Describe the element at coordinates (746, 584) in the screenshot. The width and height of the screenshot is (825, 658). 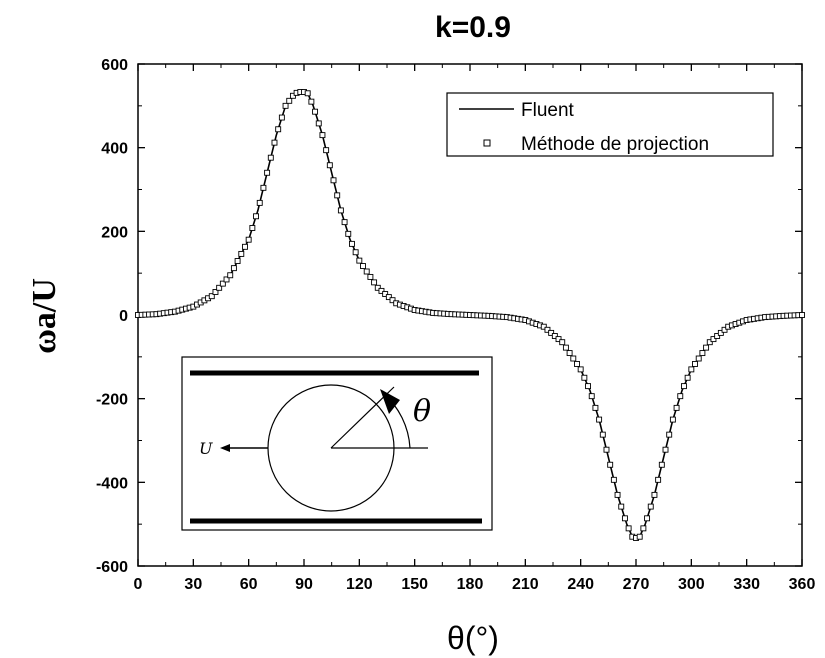
I see `x-tick-label: 330` at that location.